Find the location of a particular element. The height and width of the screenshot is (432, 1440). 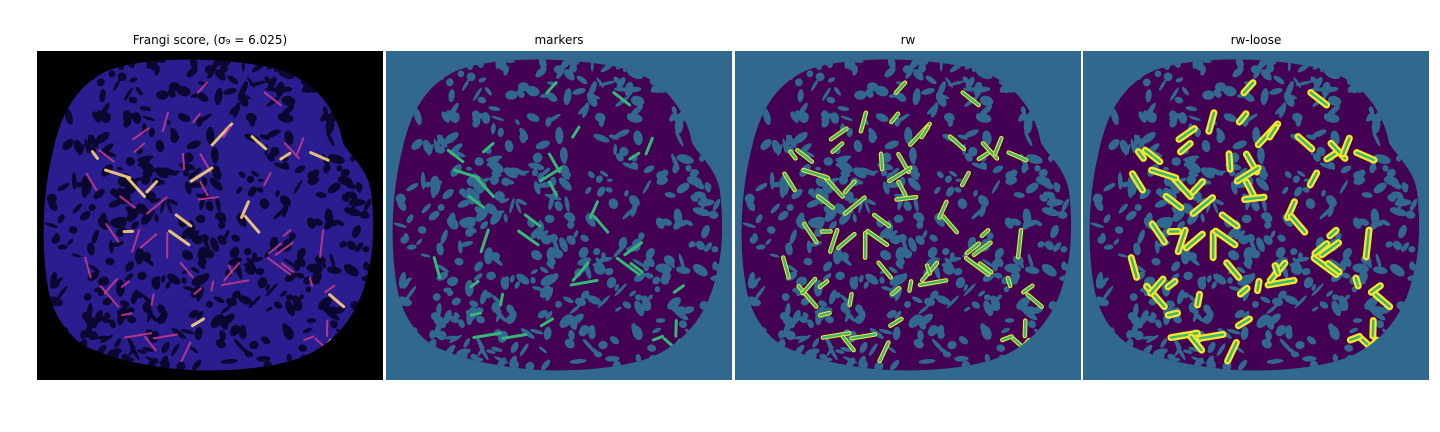

vessel-segments is located at coordinates (558, 220).